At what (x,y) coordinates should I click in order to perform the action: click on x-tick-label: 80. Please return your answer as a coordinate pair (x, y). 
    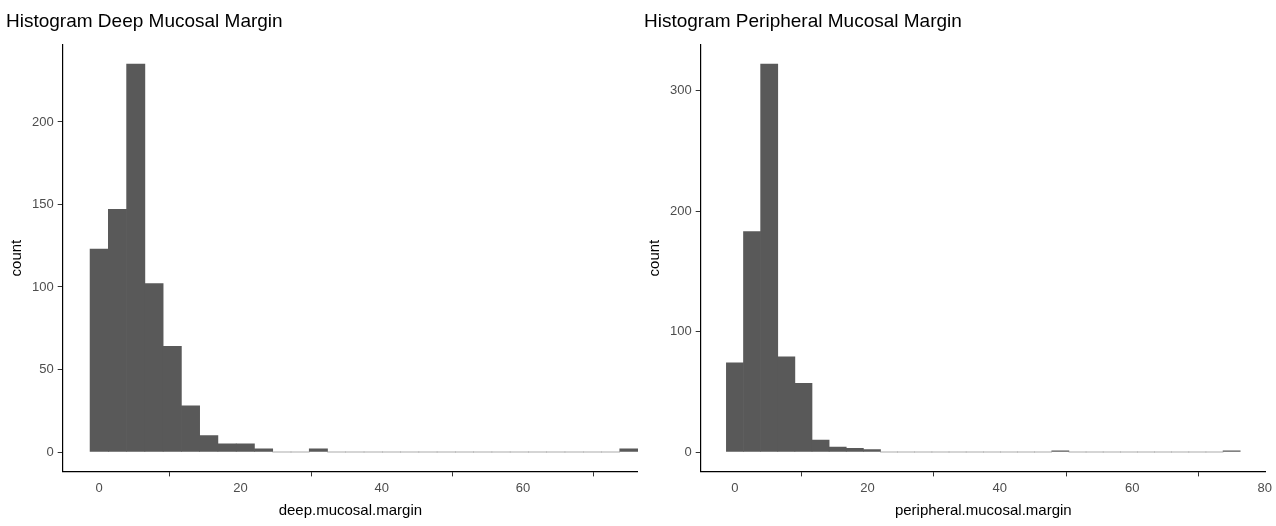
    Looking at the image, I should click on (1264, 487).